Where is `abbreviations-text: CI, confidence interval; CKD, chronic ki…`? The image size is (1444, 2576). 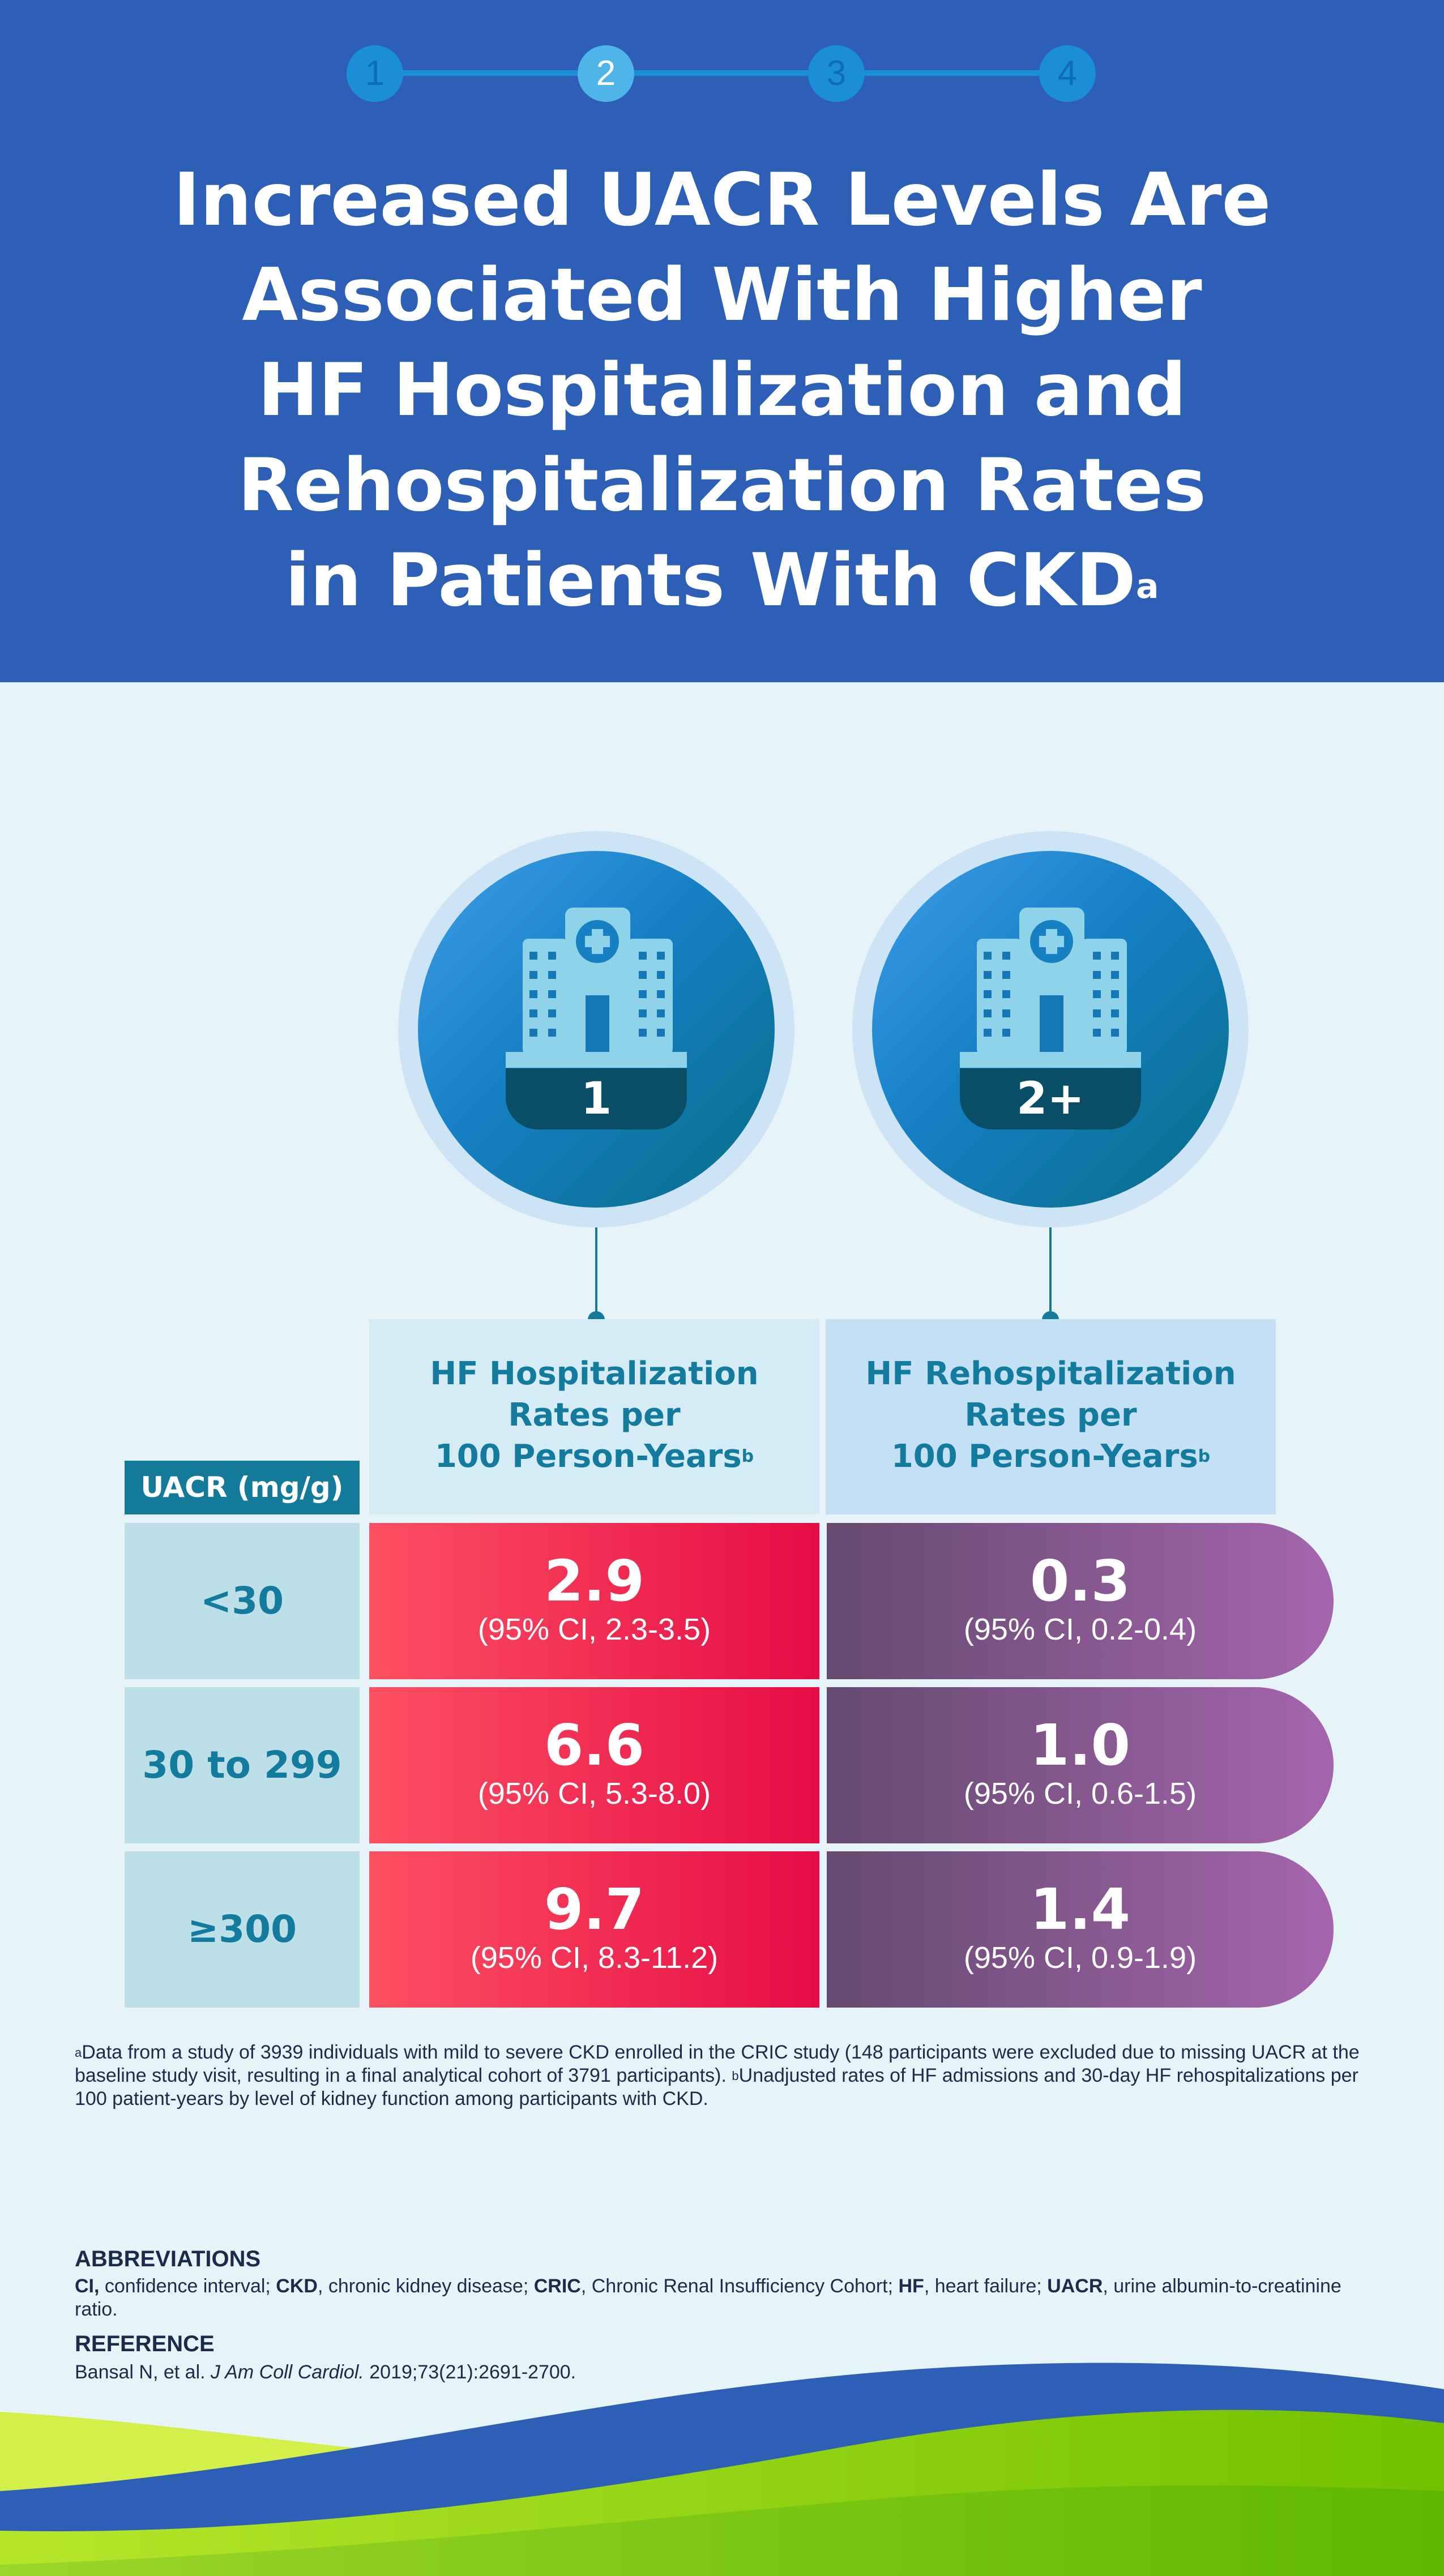
abbreviations-text: CI, confidence interval; CKD, chronic ki… is located at coordinates (708, 2297).